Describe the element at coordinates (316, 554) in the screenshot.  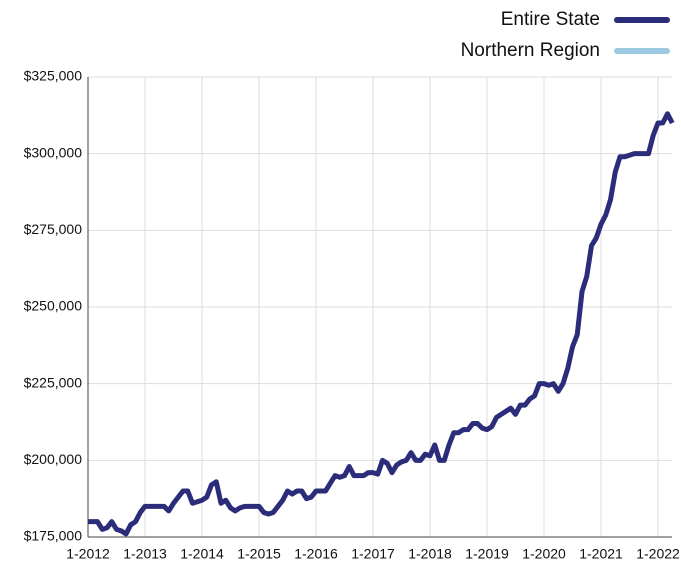
I see `x-tick-label: 1-2016` at that location.